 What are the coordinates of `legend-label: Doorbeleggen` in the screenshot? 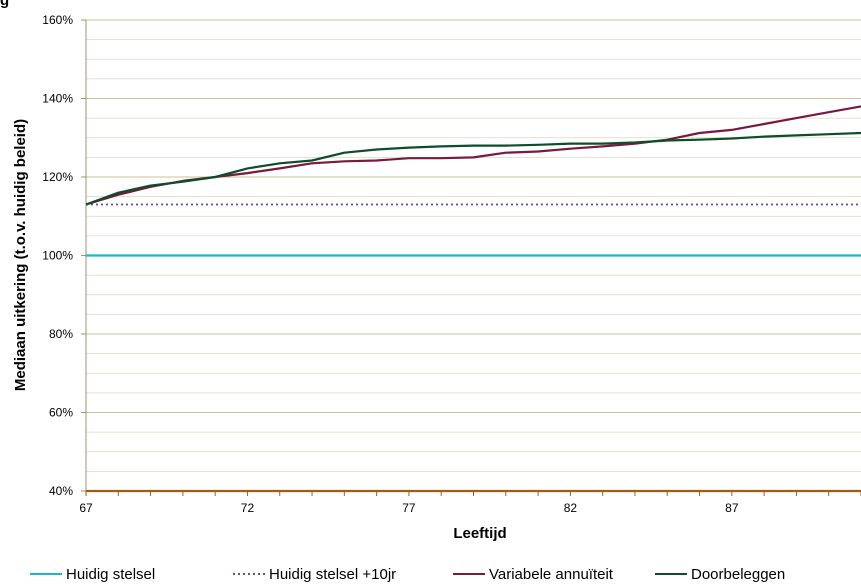 It's located at (738, 574).